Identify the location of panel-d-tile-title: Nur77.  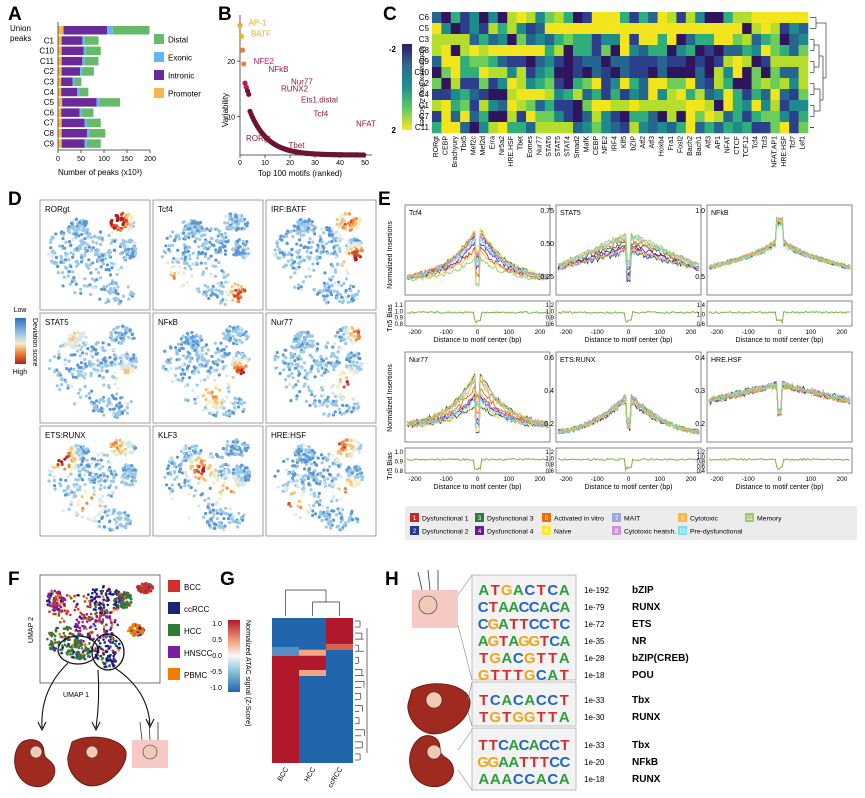
(282, 322).